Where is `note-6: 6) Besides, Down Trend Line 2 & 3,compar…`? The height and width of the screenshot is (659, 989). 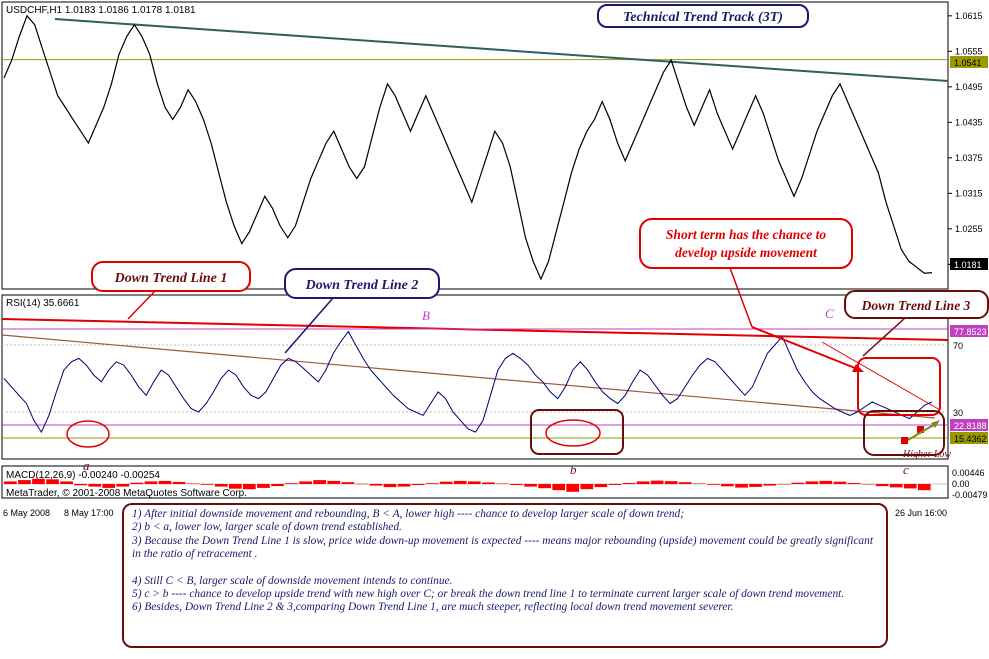
note-6: 6) Besides, Down Trend Line 2 & 3,compar… is located at coordinates (433, 607).